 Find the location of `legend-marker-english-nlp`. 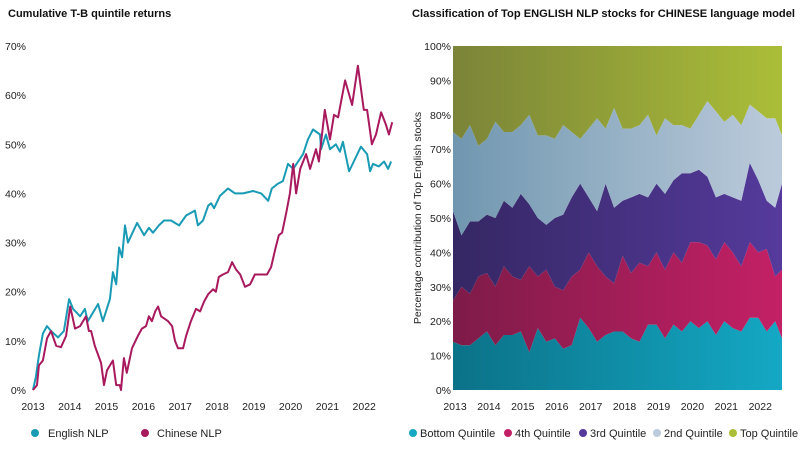

legend-marker-english-nlp is located at coordinates (35, 433).